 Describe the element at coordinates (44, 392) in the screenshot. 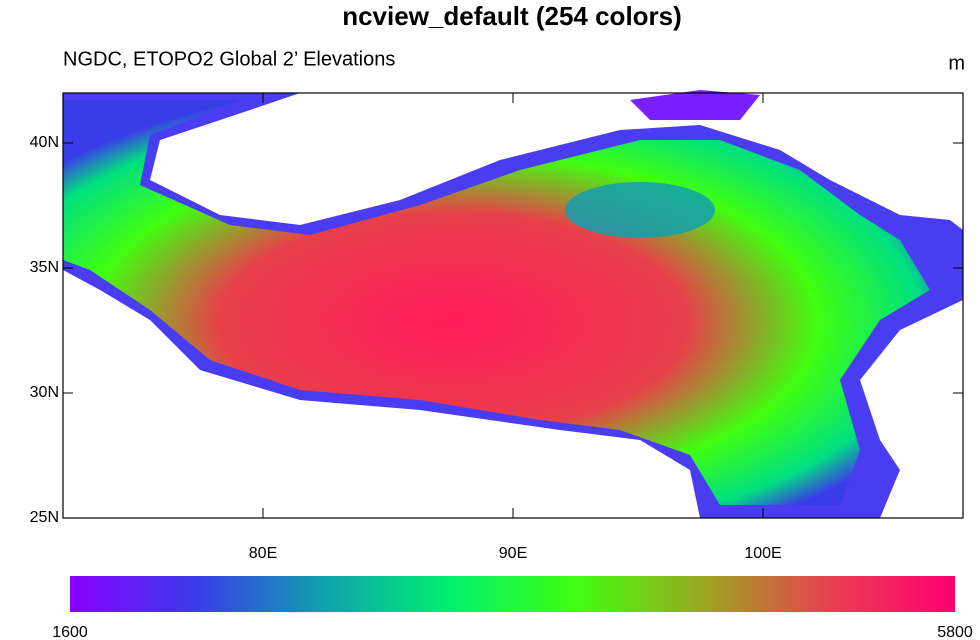

I see `y-tick-label: 30N` at that location.